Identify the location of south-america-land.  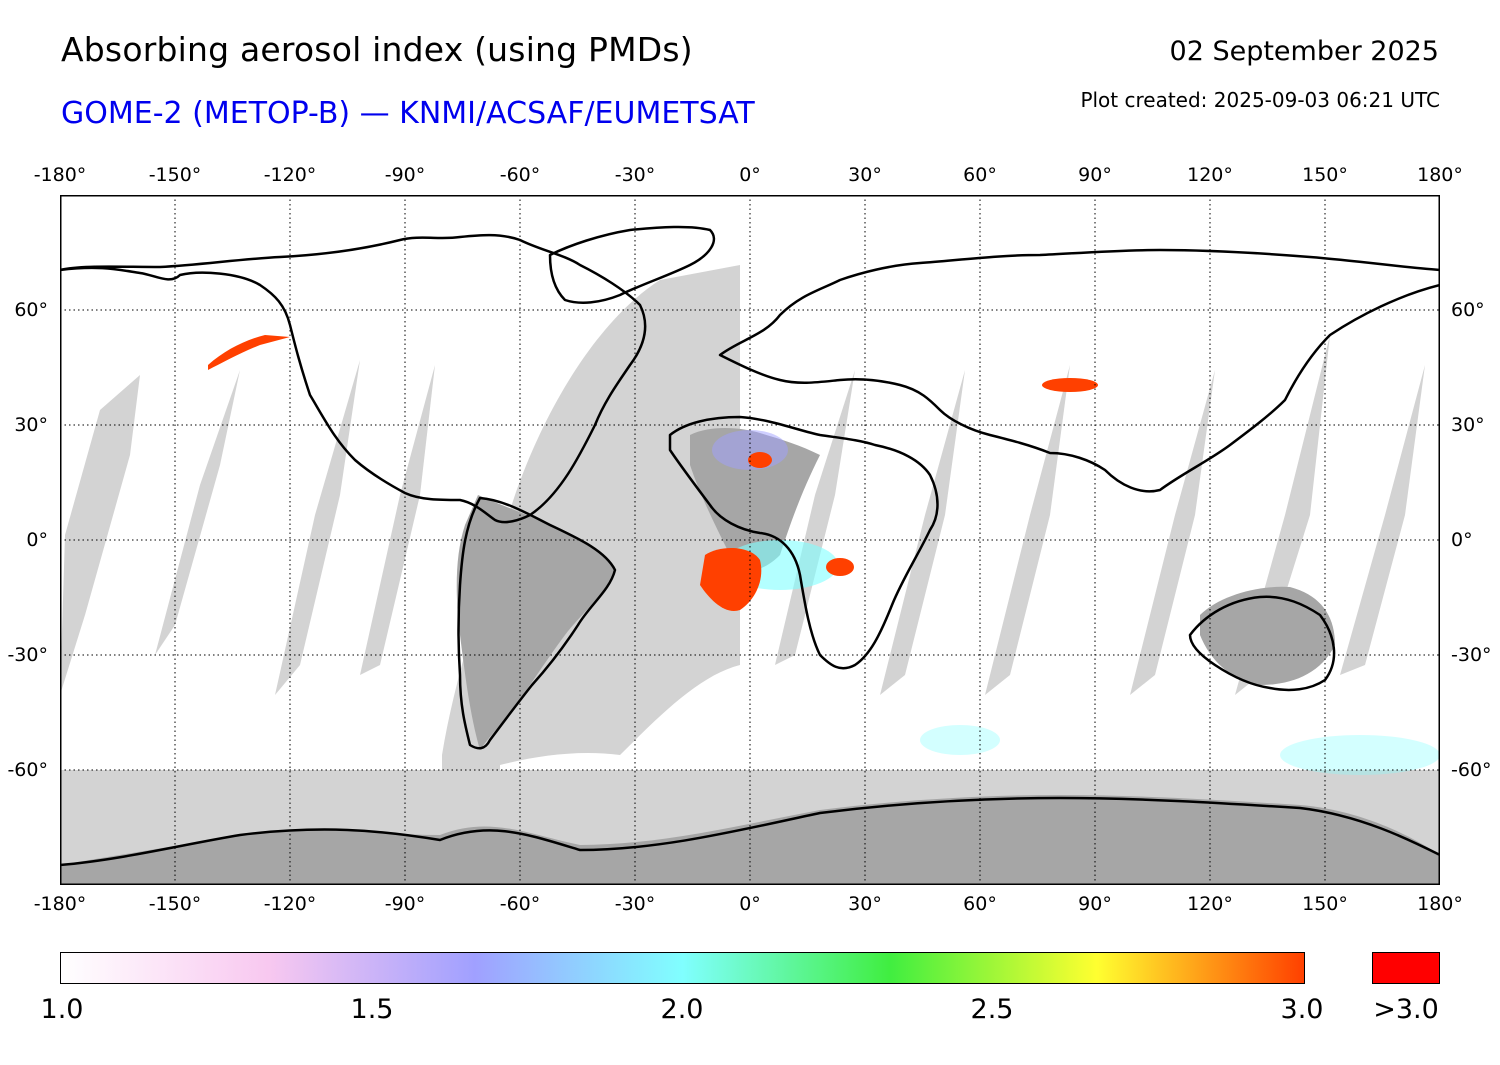
(535, 622).